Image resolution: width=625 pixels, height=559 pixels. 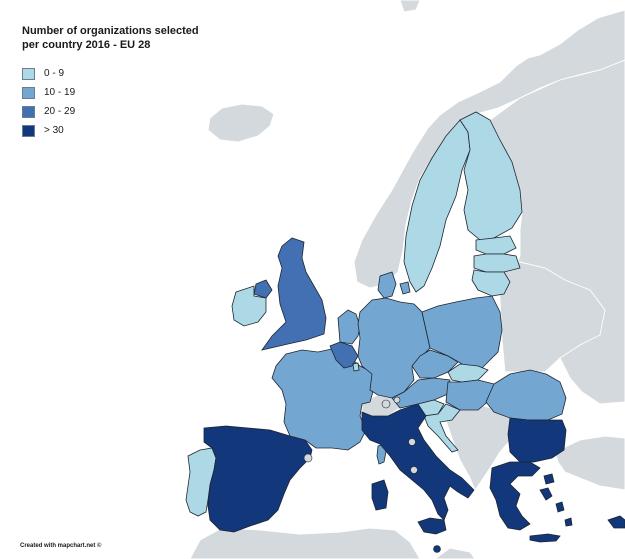 What do you see at coordinates (54, 130) in the screenshot?
I see `legend-label: > 30` at bounding box center [54, 130].